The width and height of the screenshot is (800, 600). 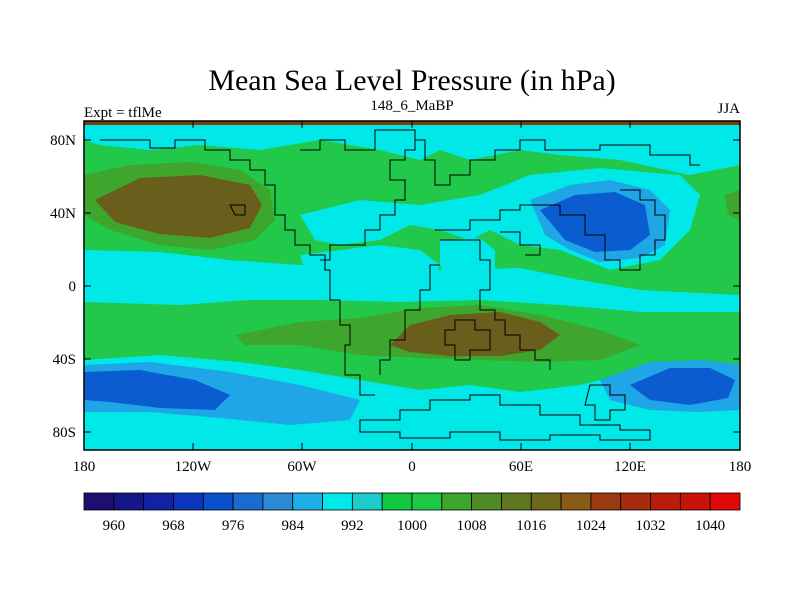 What do you see at coordinates (531, 526) in the screenshot?
I see `colorbar-label: 1016` at bounding box center [531, 526].